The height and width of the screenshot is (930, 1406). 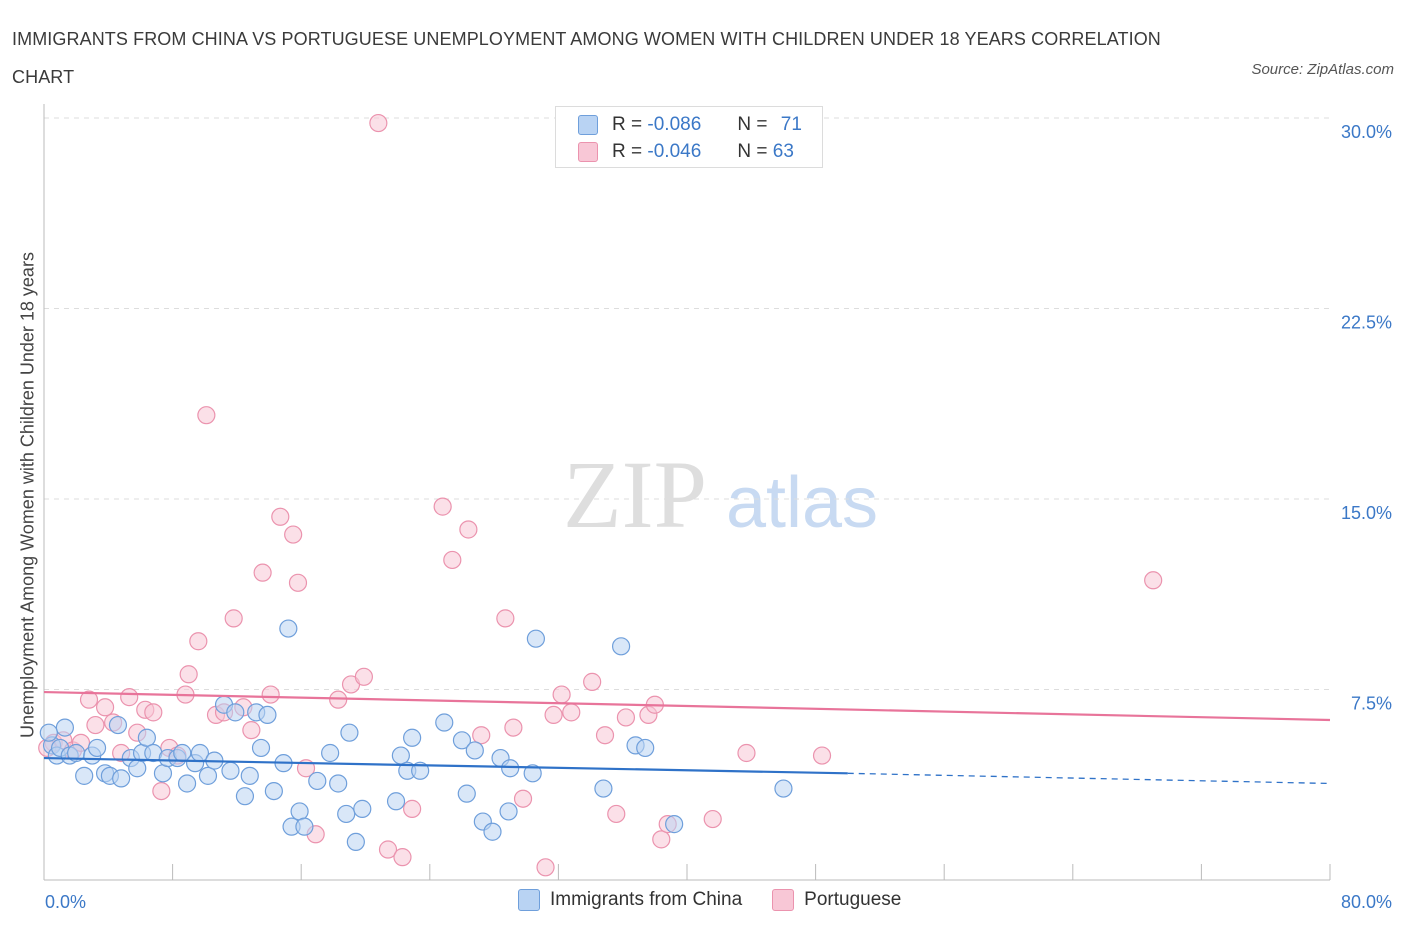 What do you see at coordinates (635, 494) in the screenshot?
I see `watermark-zip: ZIP` at bounding box center [635, 494].